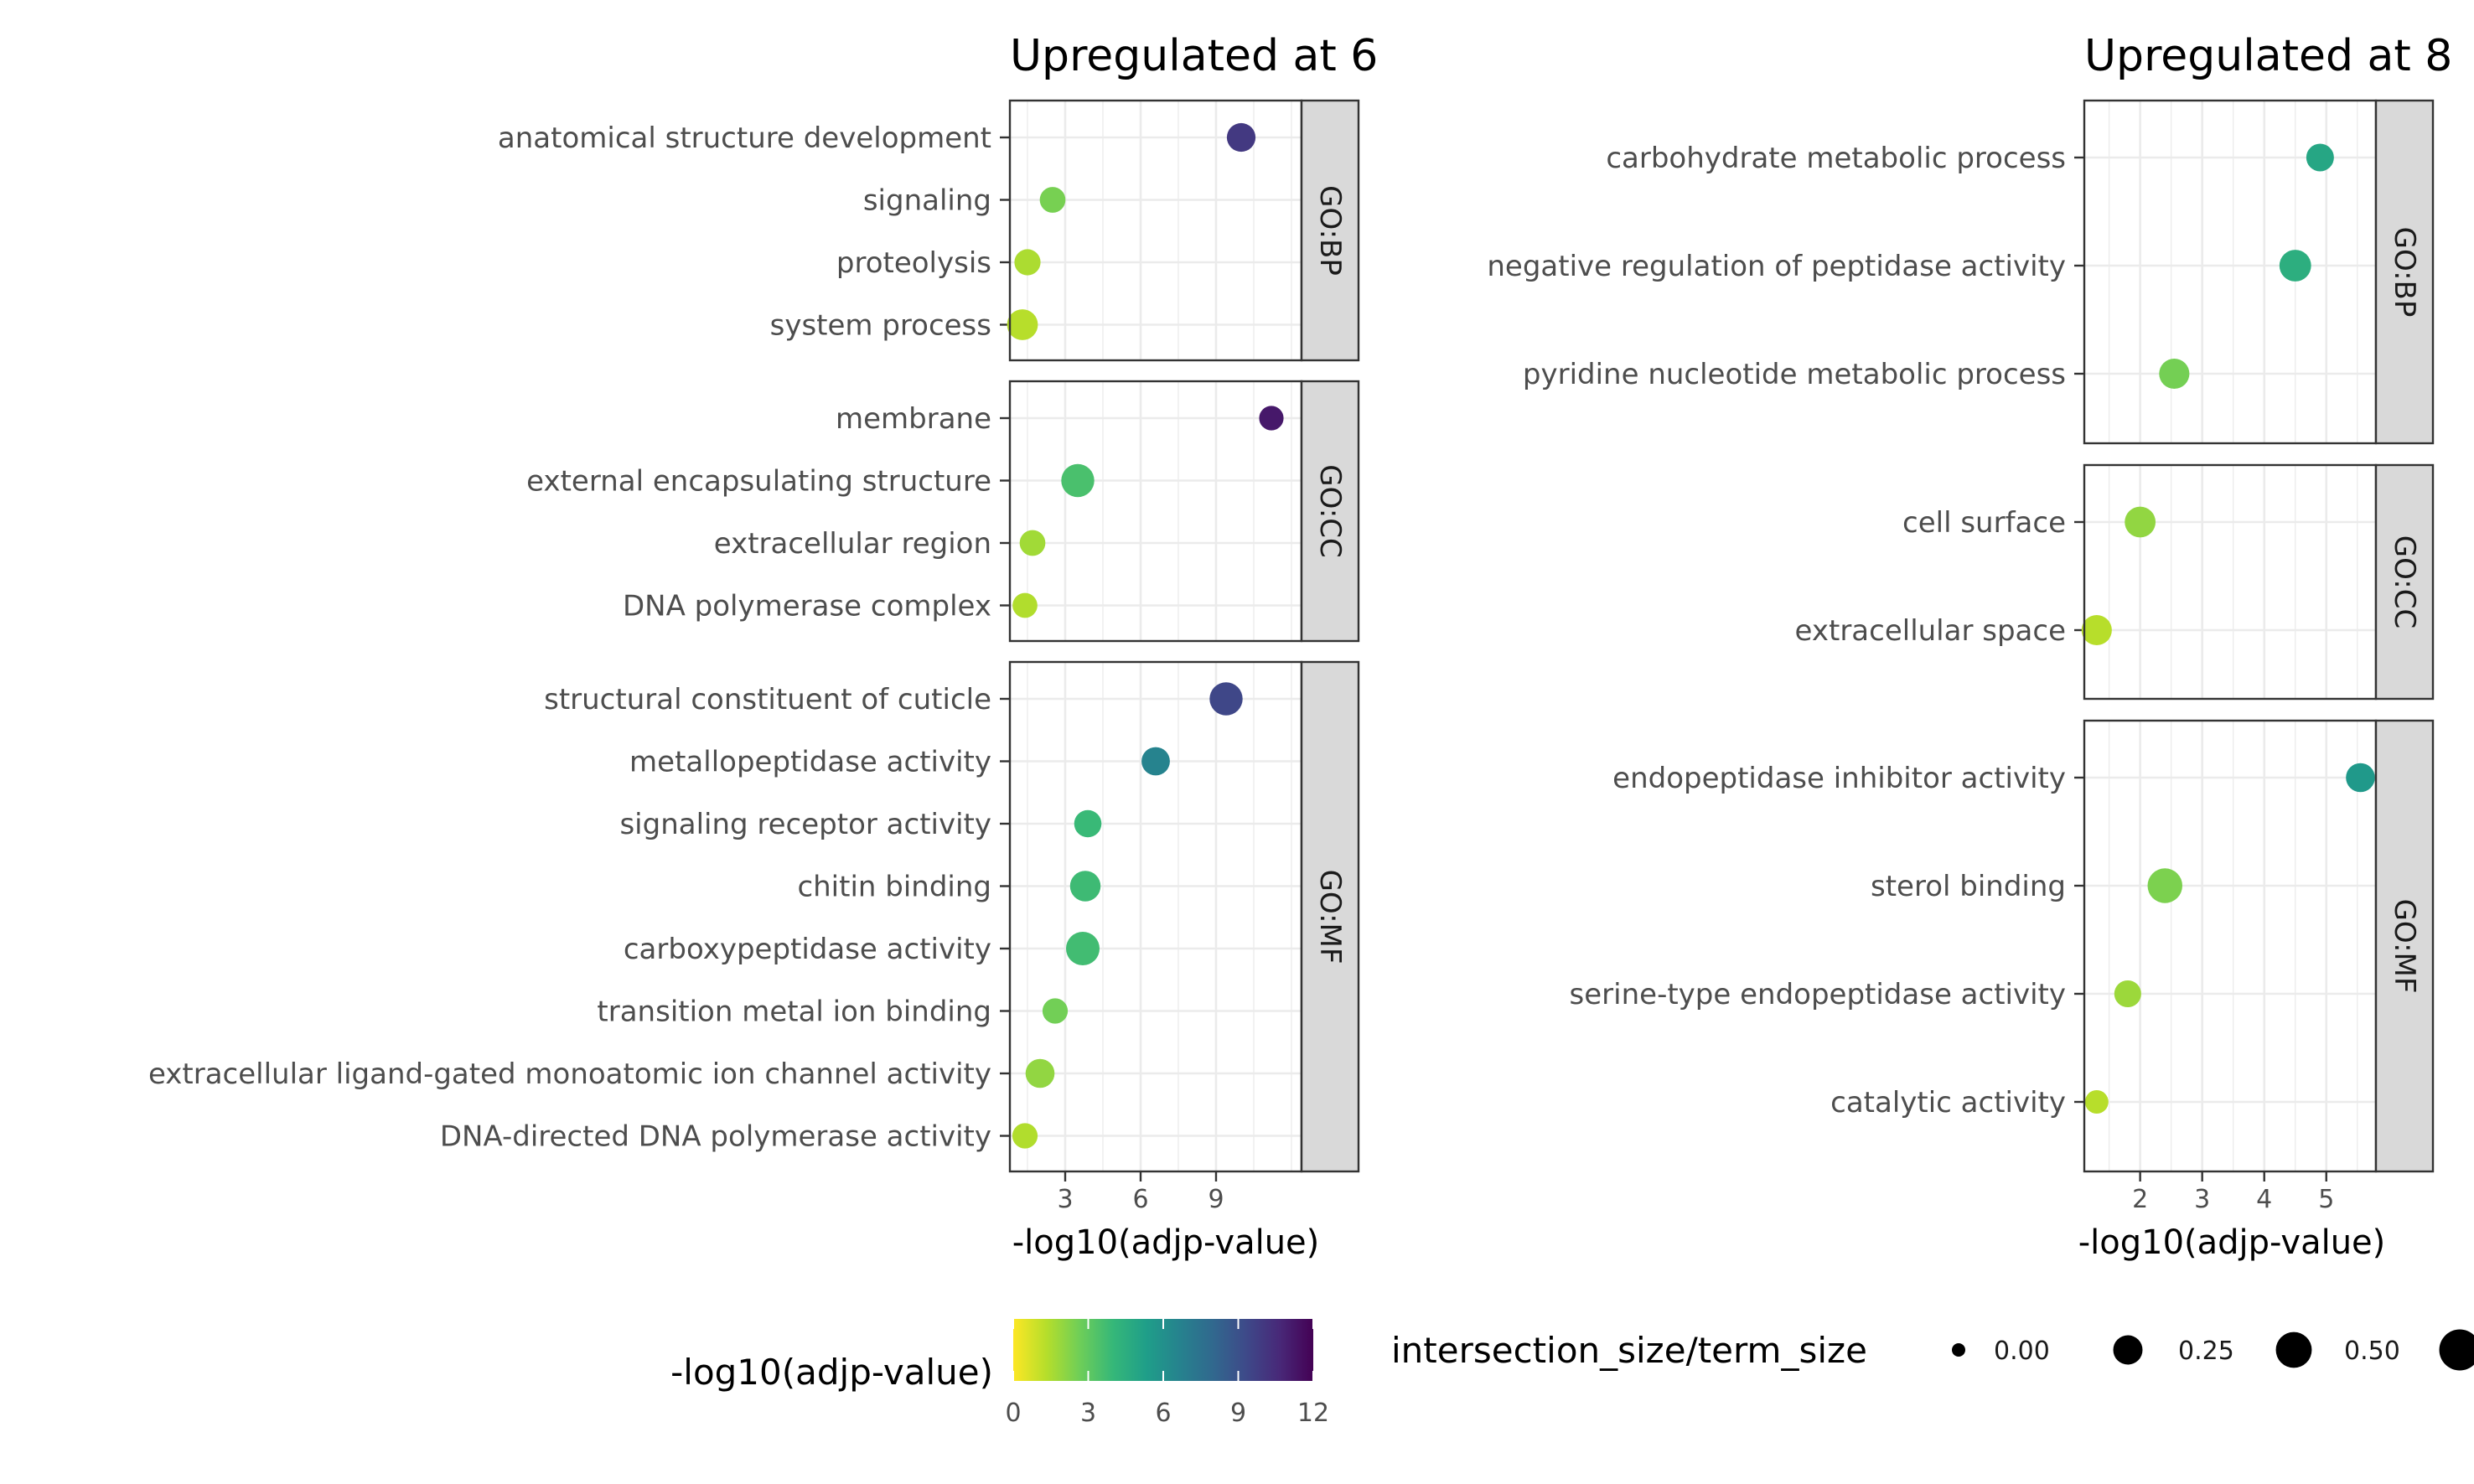 This screenshot has height=1484, width=2474. I want to click on colorbar-tick-label: 9, so click(1238, 1413).